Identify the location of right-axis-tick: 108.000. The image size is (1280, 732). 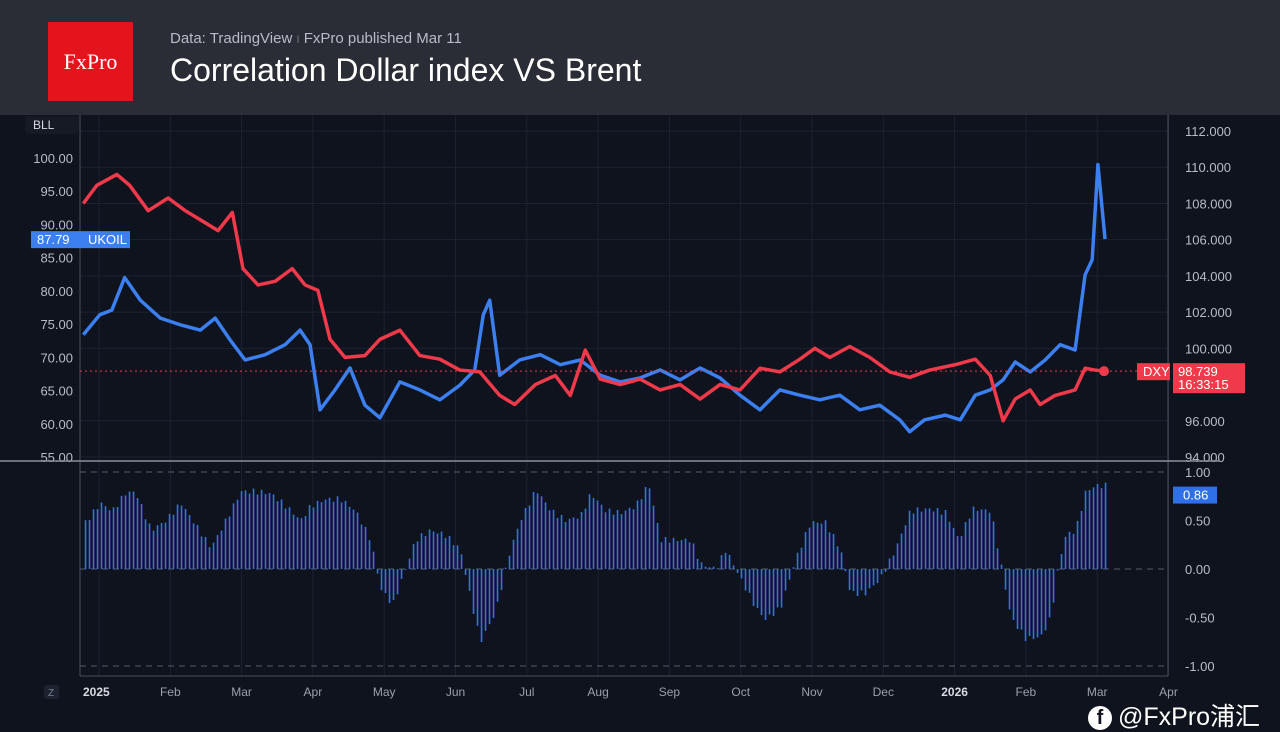
(1208, 203).